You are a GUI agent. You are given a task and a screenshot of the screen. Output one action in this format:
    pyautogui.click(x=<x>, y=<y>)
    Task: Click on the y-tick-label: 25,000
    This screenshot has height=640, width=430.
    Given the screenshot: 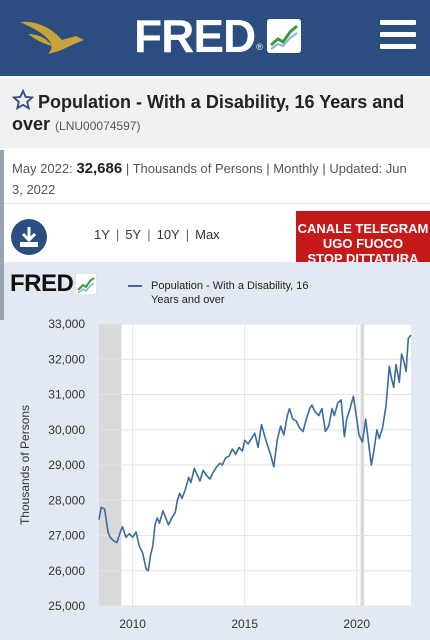 What is the action you would take?
    pyautogui.click(x=66, y=606)
    